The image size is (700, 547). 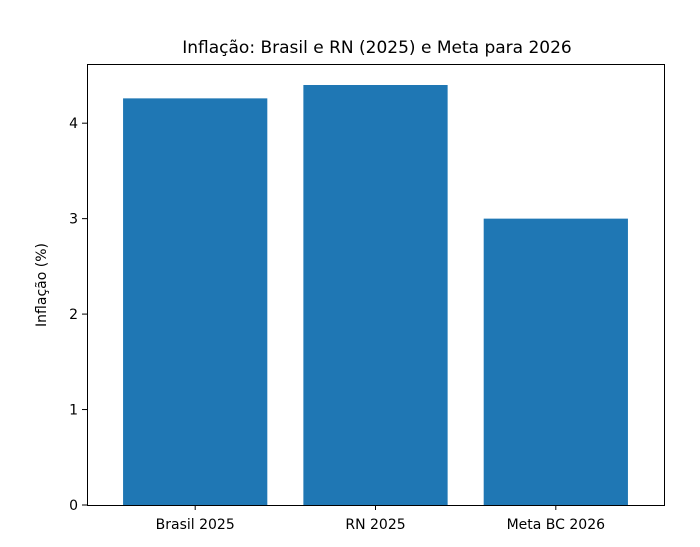 I want to click on y-tick-label: 0, so click(x=73, y=506).